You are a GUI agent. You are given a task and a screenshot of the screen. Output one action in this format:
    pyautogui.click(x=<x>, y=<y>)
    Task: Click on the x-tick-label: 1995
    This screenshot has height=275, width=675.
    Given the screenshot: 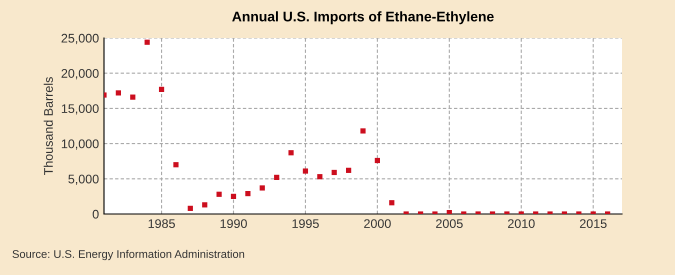 What is the action you would take?
    pyautogui.click(x=305, y=223)
    